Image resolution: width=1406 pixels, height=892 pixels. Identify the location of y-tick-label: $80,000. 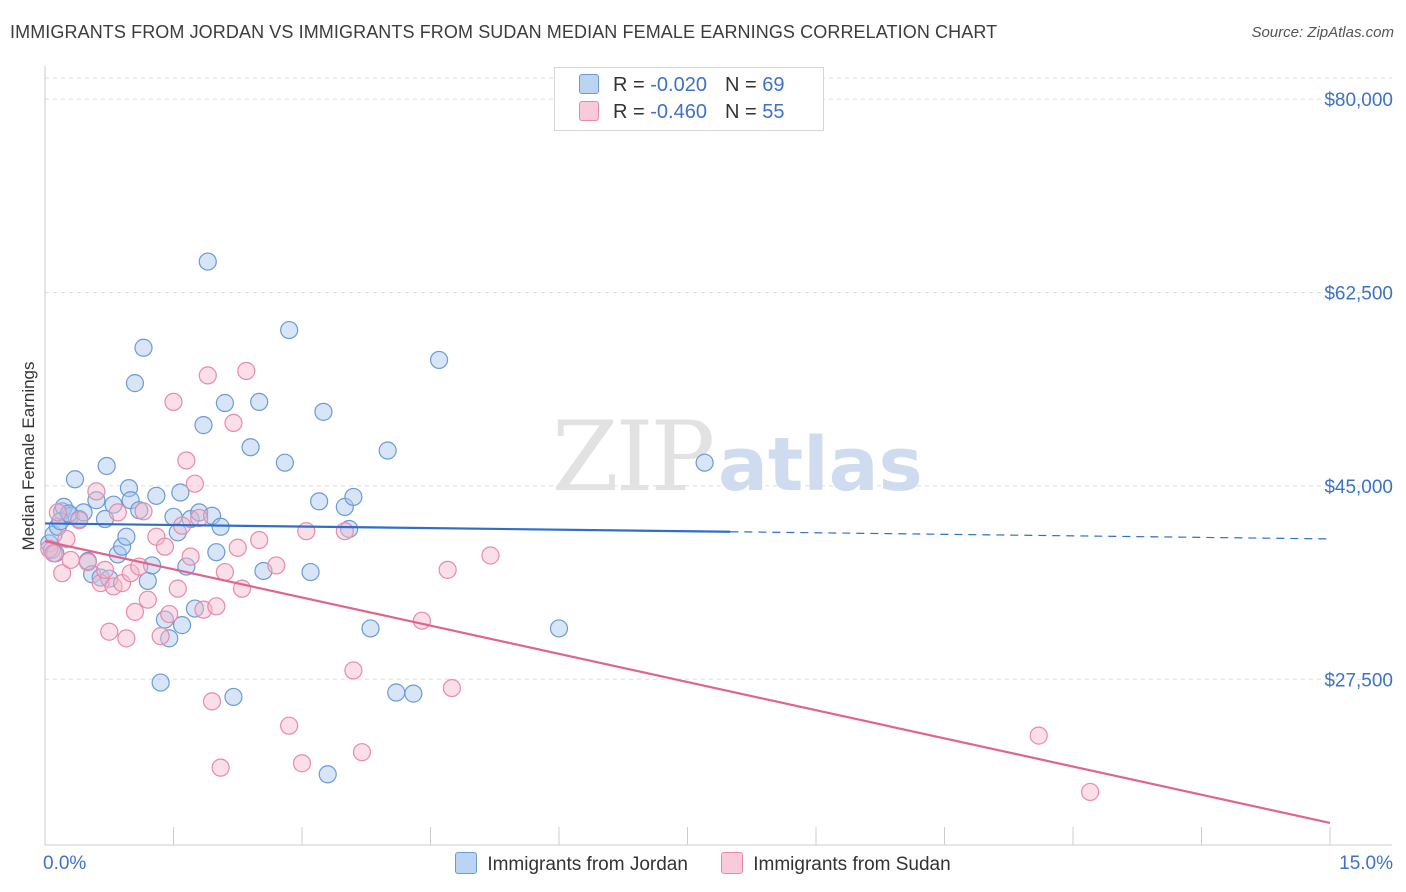
(1358, 100).